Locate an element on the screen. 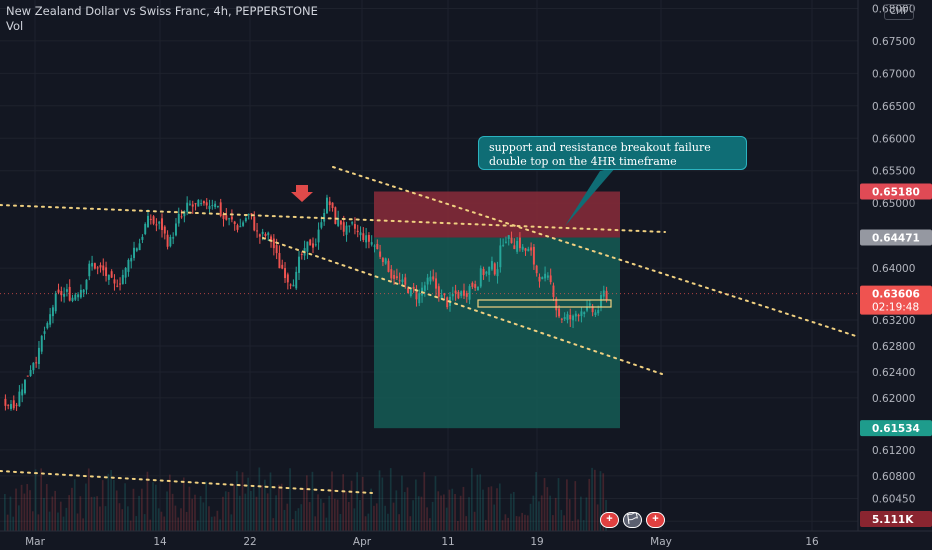 This screenshot has height=550, width=932. add-button: + is located at coordinates (655, 520).